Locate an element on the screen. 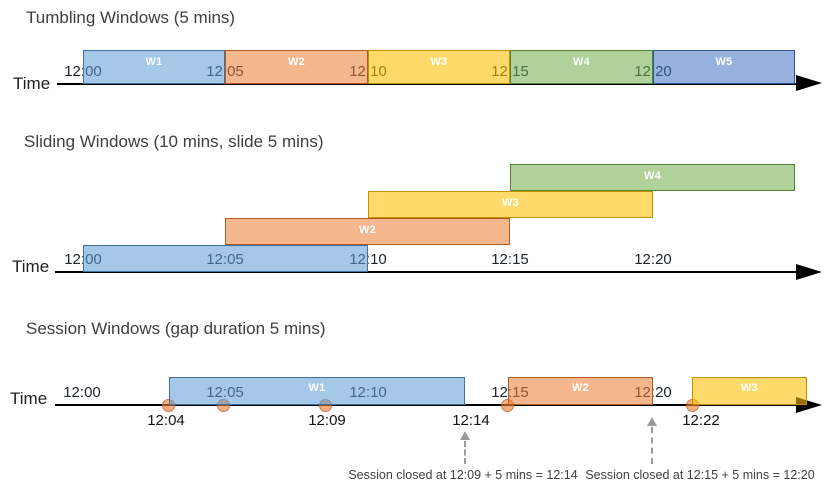 This screenshot has height=498, width=829. session-closed-annotation-right: Session closed at 12:15 + 5 mins = 12:20 is located at coordinates (700, 475).